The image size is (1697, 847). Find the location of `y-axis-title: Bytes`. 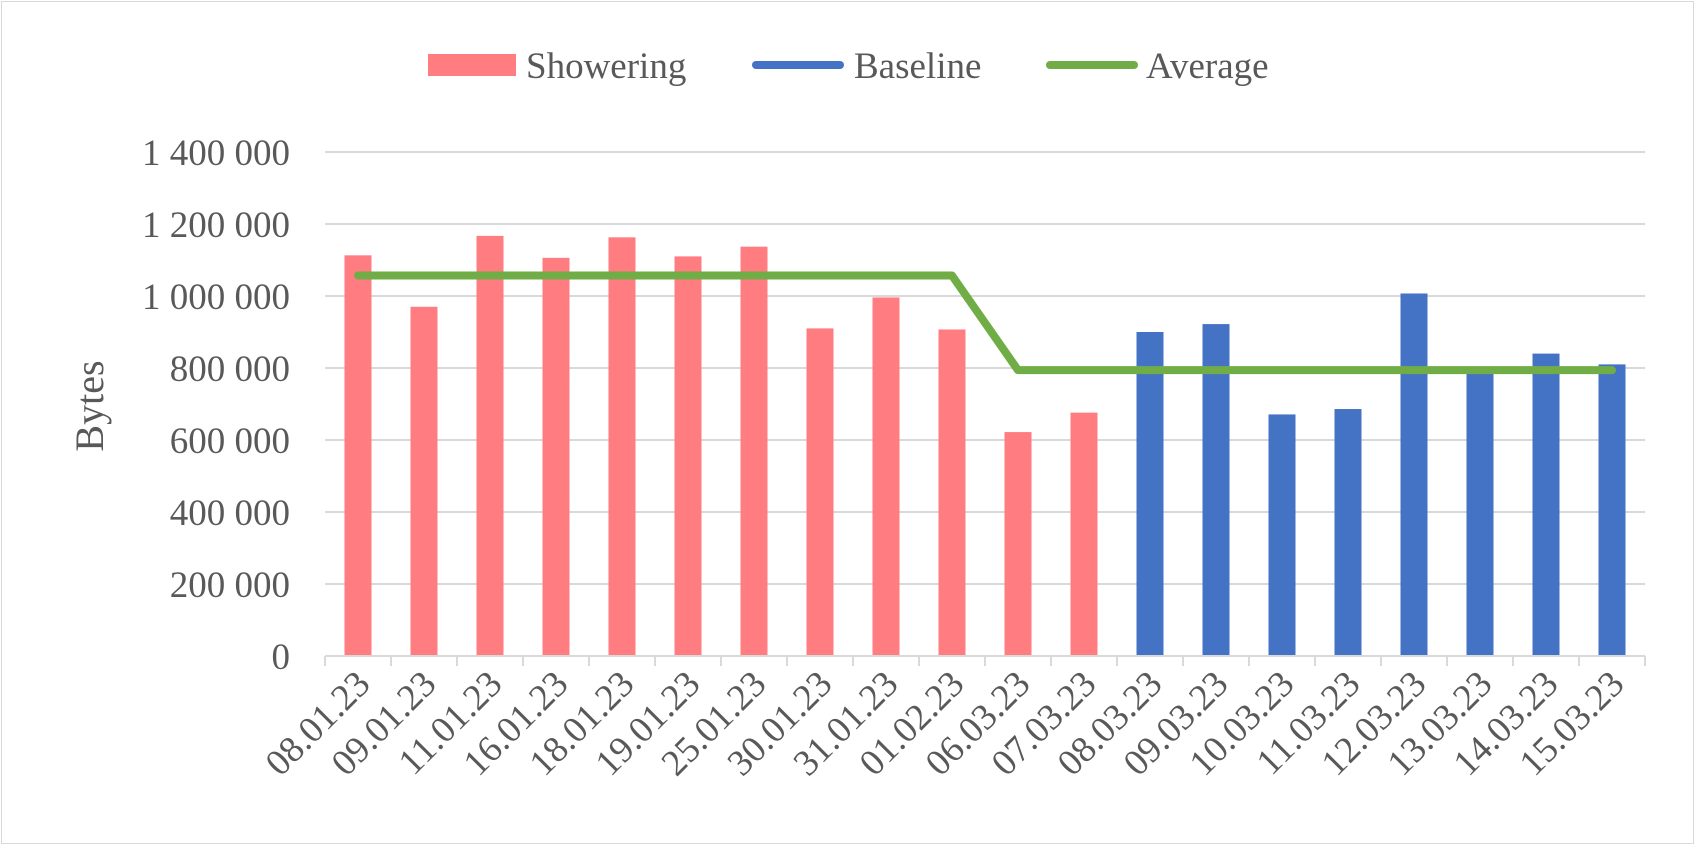

y-axis-title: Bytes is located at coordinates (89, 405).